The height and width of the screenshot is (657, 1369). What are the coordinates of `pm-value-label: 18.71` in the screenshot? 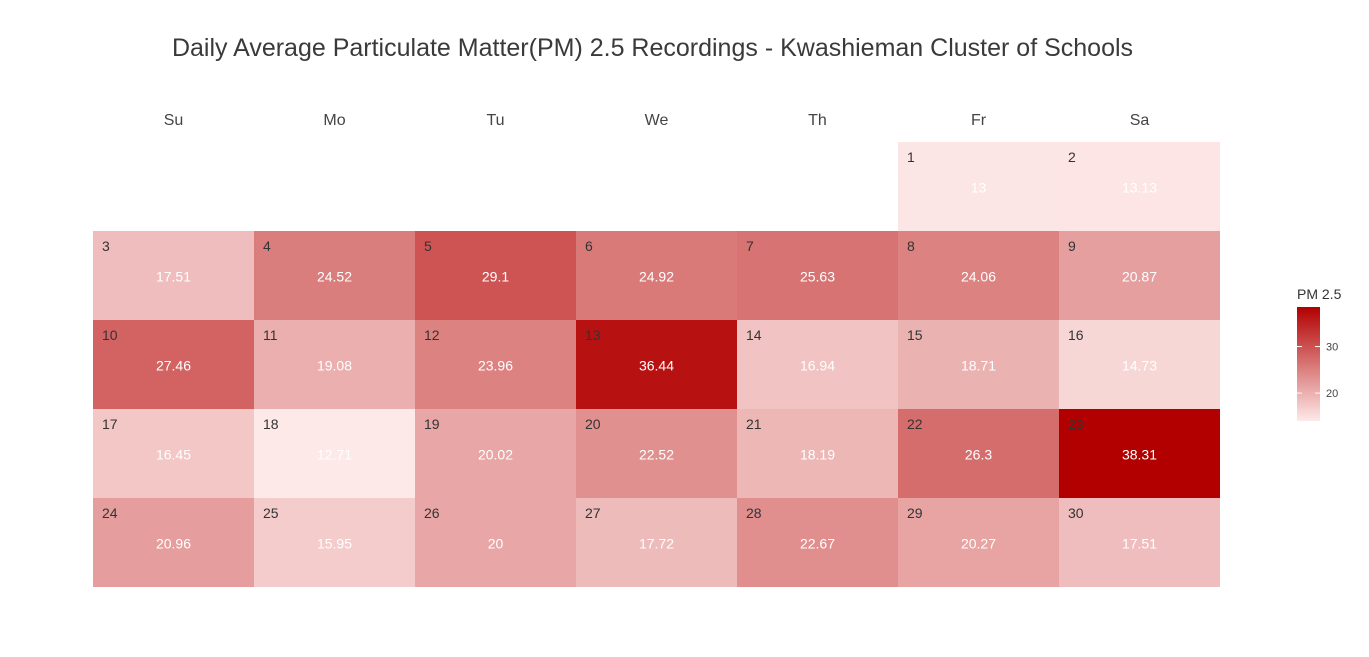 It's located at (978, 366).